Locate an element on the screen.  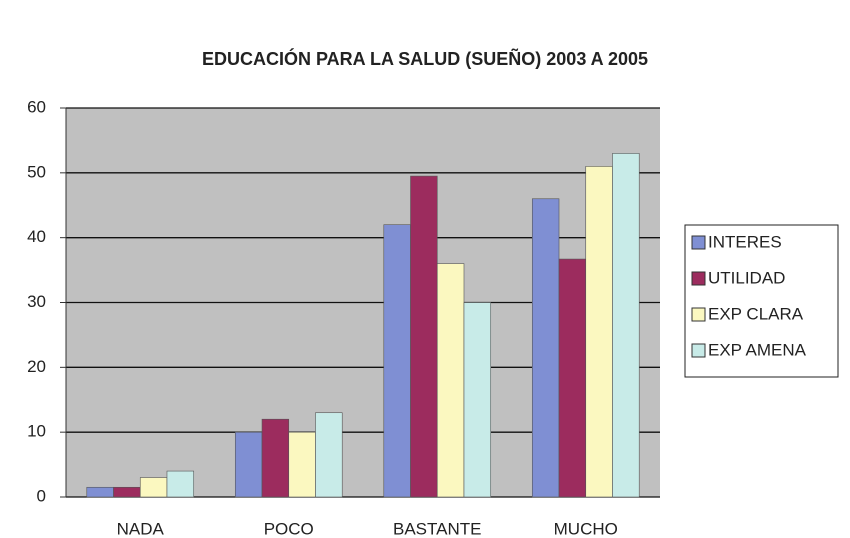
x-tick-label: POCO is located at coordinates (289, 528).